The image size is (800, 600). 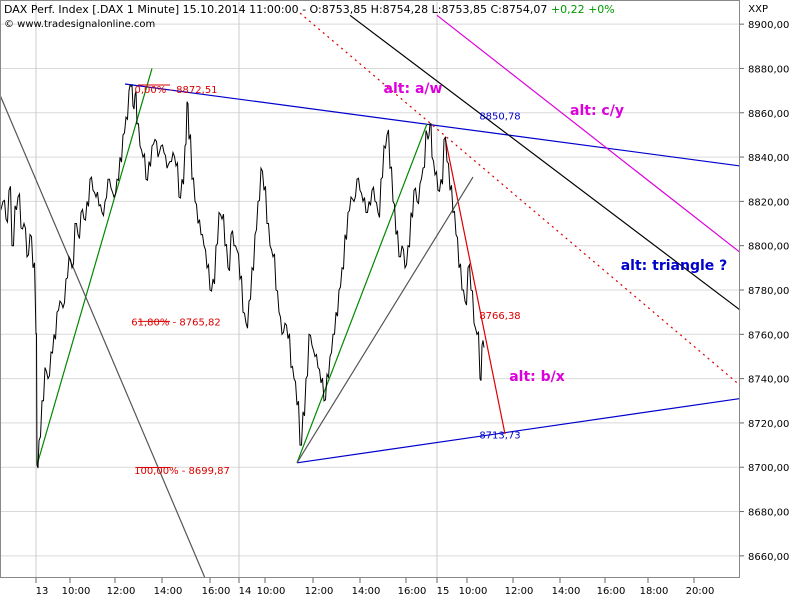 What do you see at coordinates (768, 202) in the screenshot?
I see `y-tick-label: 8820,00` at bounding box center [768, 202].